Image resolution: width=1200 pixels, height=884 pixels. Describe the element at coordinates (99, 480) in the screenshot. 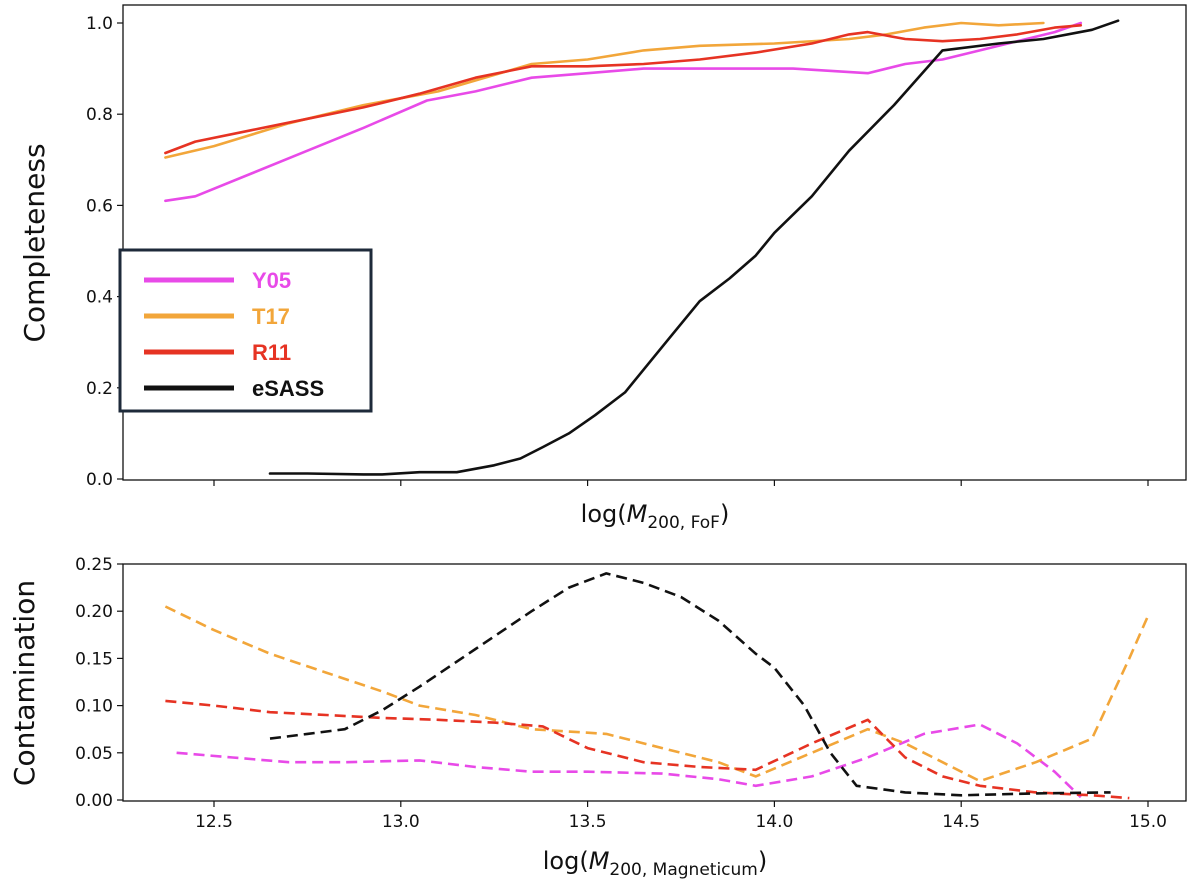

I see `completeness-y-tick-label: 0.0` at that location.